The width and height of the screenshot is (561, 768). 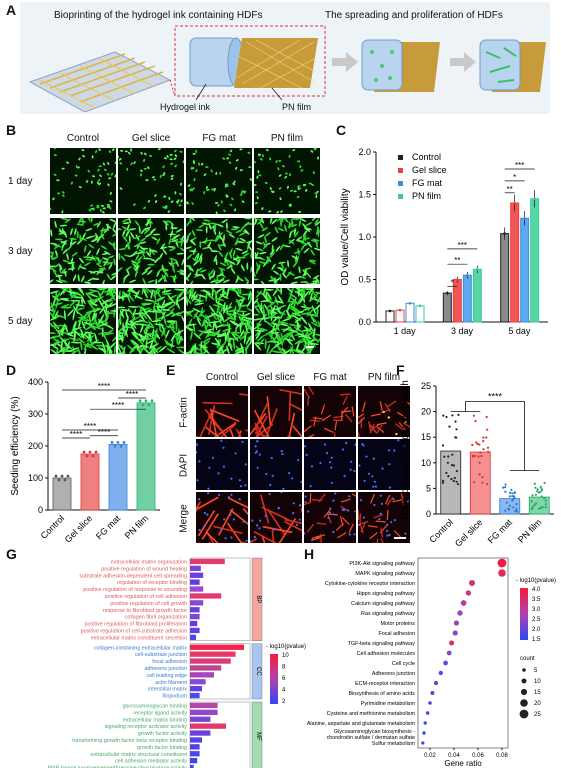 What do you see at coordinates (536, 671) in the screenshot?
I see `count-legend-label: 5` at bounding box center [536, 671].